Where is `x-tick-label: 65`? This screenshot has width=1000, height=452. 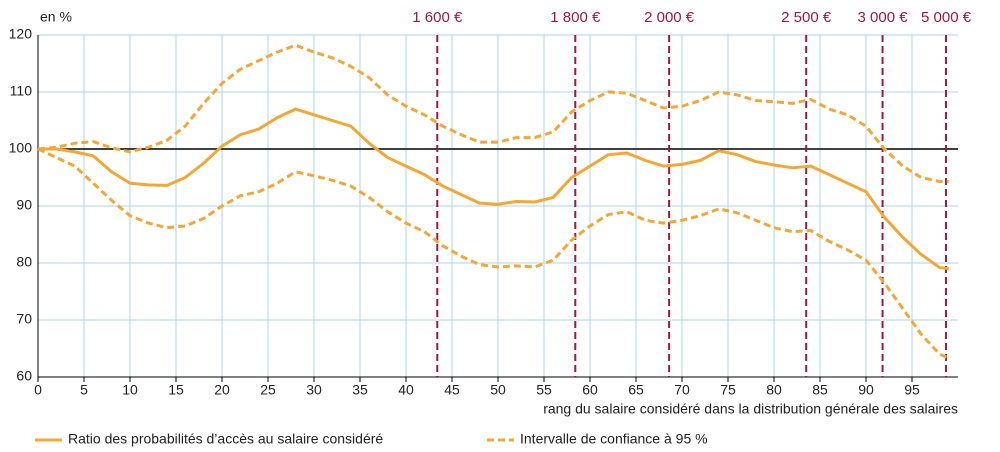
x-tick-label: 65 is located at coordinates (636, 390).